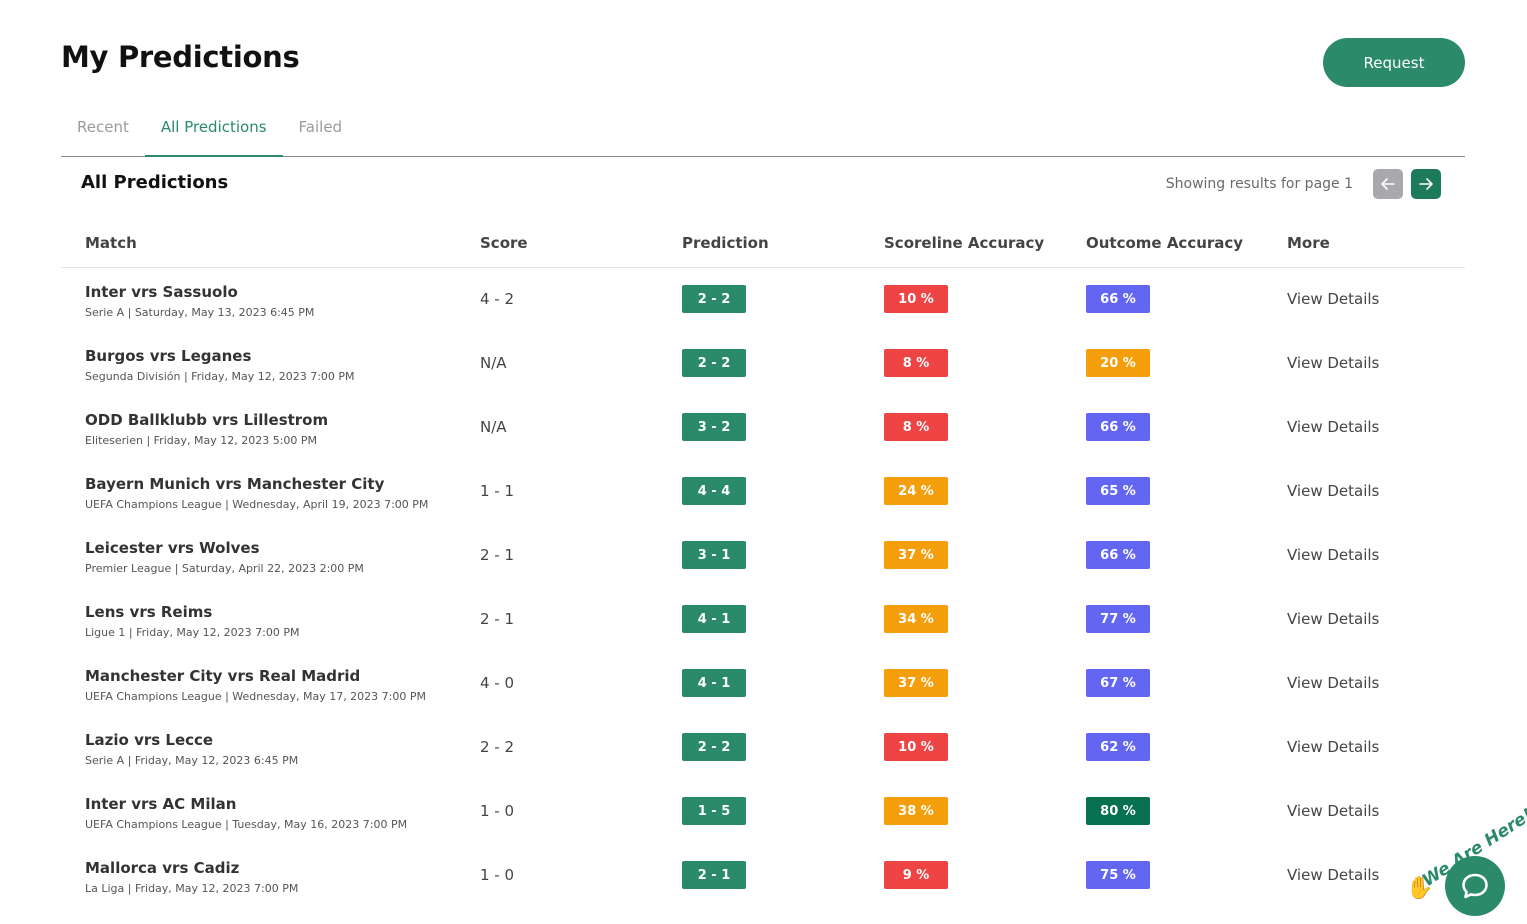 The width and height of the screenshot is (1527, 924). What do you see at coordinates (714, 619) in the screenshot?
I see `prediction-badge: 4 - 1` at bounding box center [714, 619].